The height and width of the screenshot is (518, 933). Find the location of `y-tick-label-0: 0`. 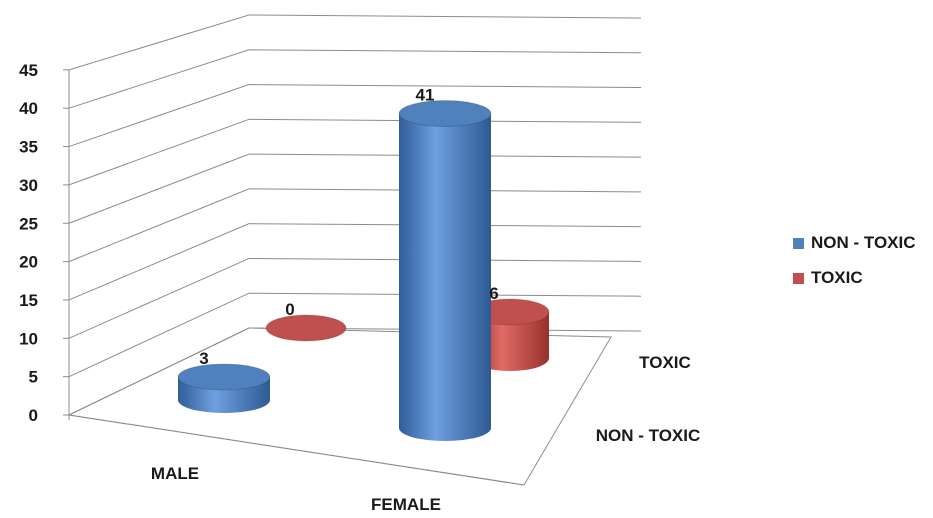

y-tick-label-0: 0 is located at coordinates (33, 415).